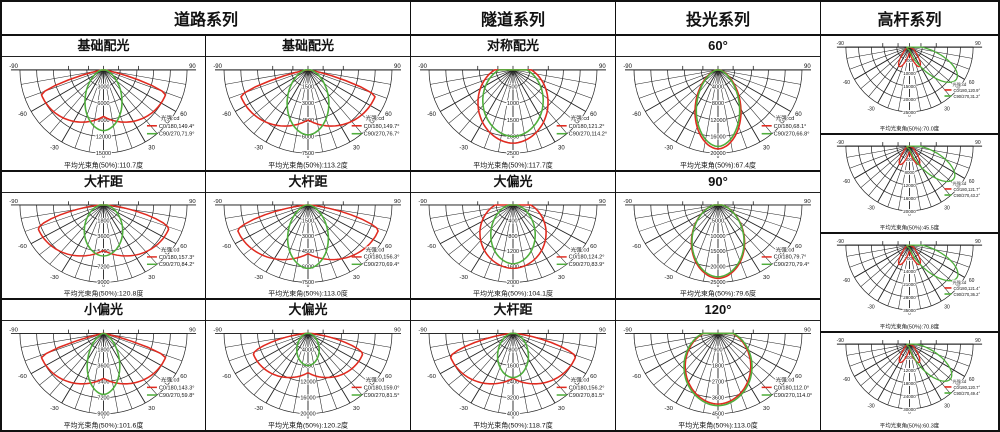 Image resolution: width=1000 pixels, height=432 pixels. I want to click on svg-text: 平均光束角(50%):101.6度, so click(104, 425).